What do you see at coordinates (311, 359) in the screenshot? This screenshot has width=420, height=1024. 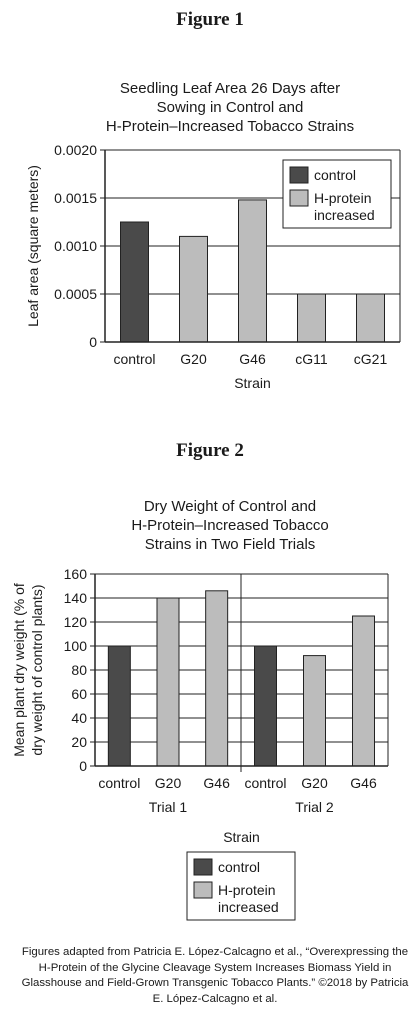 I see `x-tick-label: cG11` at bounding box center [311, 359].